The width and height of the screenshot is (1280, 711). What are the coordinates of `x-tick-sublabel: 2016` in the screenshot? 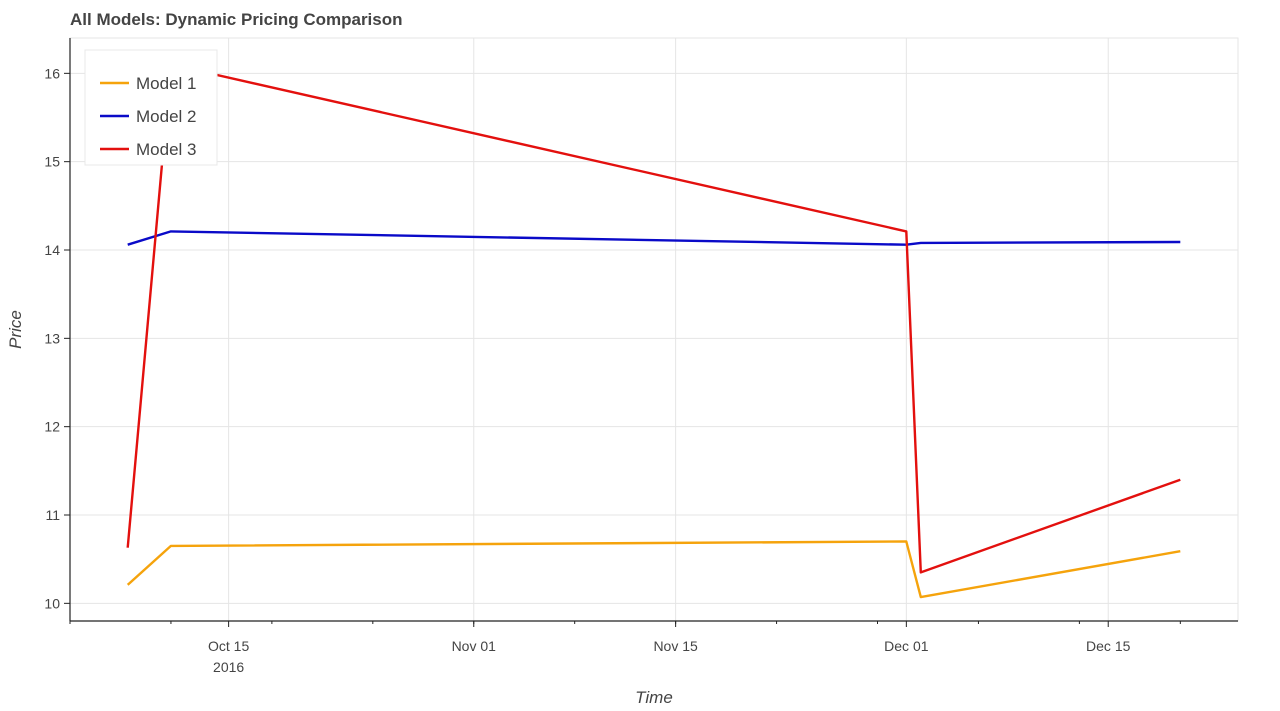 It's located at (228, 667).